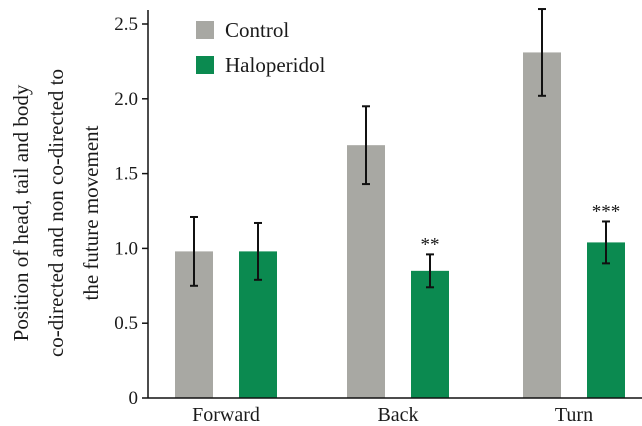 Image resolution: width=642 pixels, height=426 pixels. I want to click on y-axis-label-line-1: Position of head, tail and body, so click(21, 212).